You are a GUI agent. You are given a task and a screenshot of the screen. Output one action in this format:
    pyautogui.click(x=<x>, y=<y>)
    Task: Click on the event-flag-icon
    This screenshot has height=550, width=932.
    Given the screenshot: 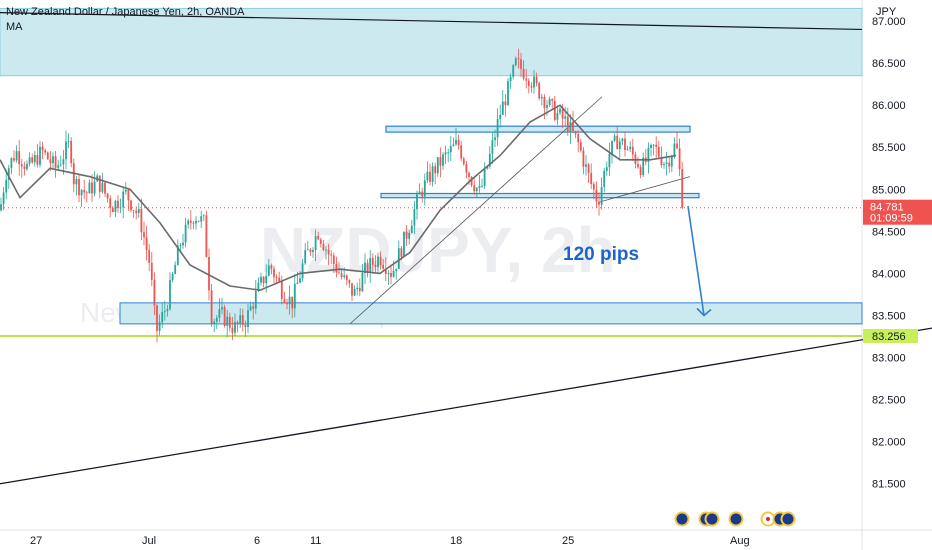 What is the action you would take?
    pyautogui.click(x=682, y=519)
    